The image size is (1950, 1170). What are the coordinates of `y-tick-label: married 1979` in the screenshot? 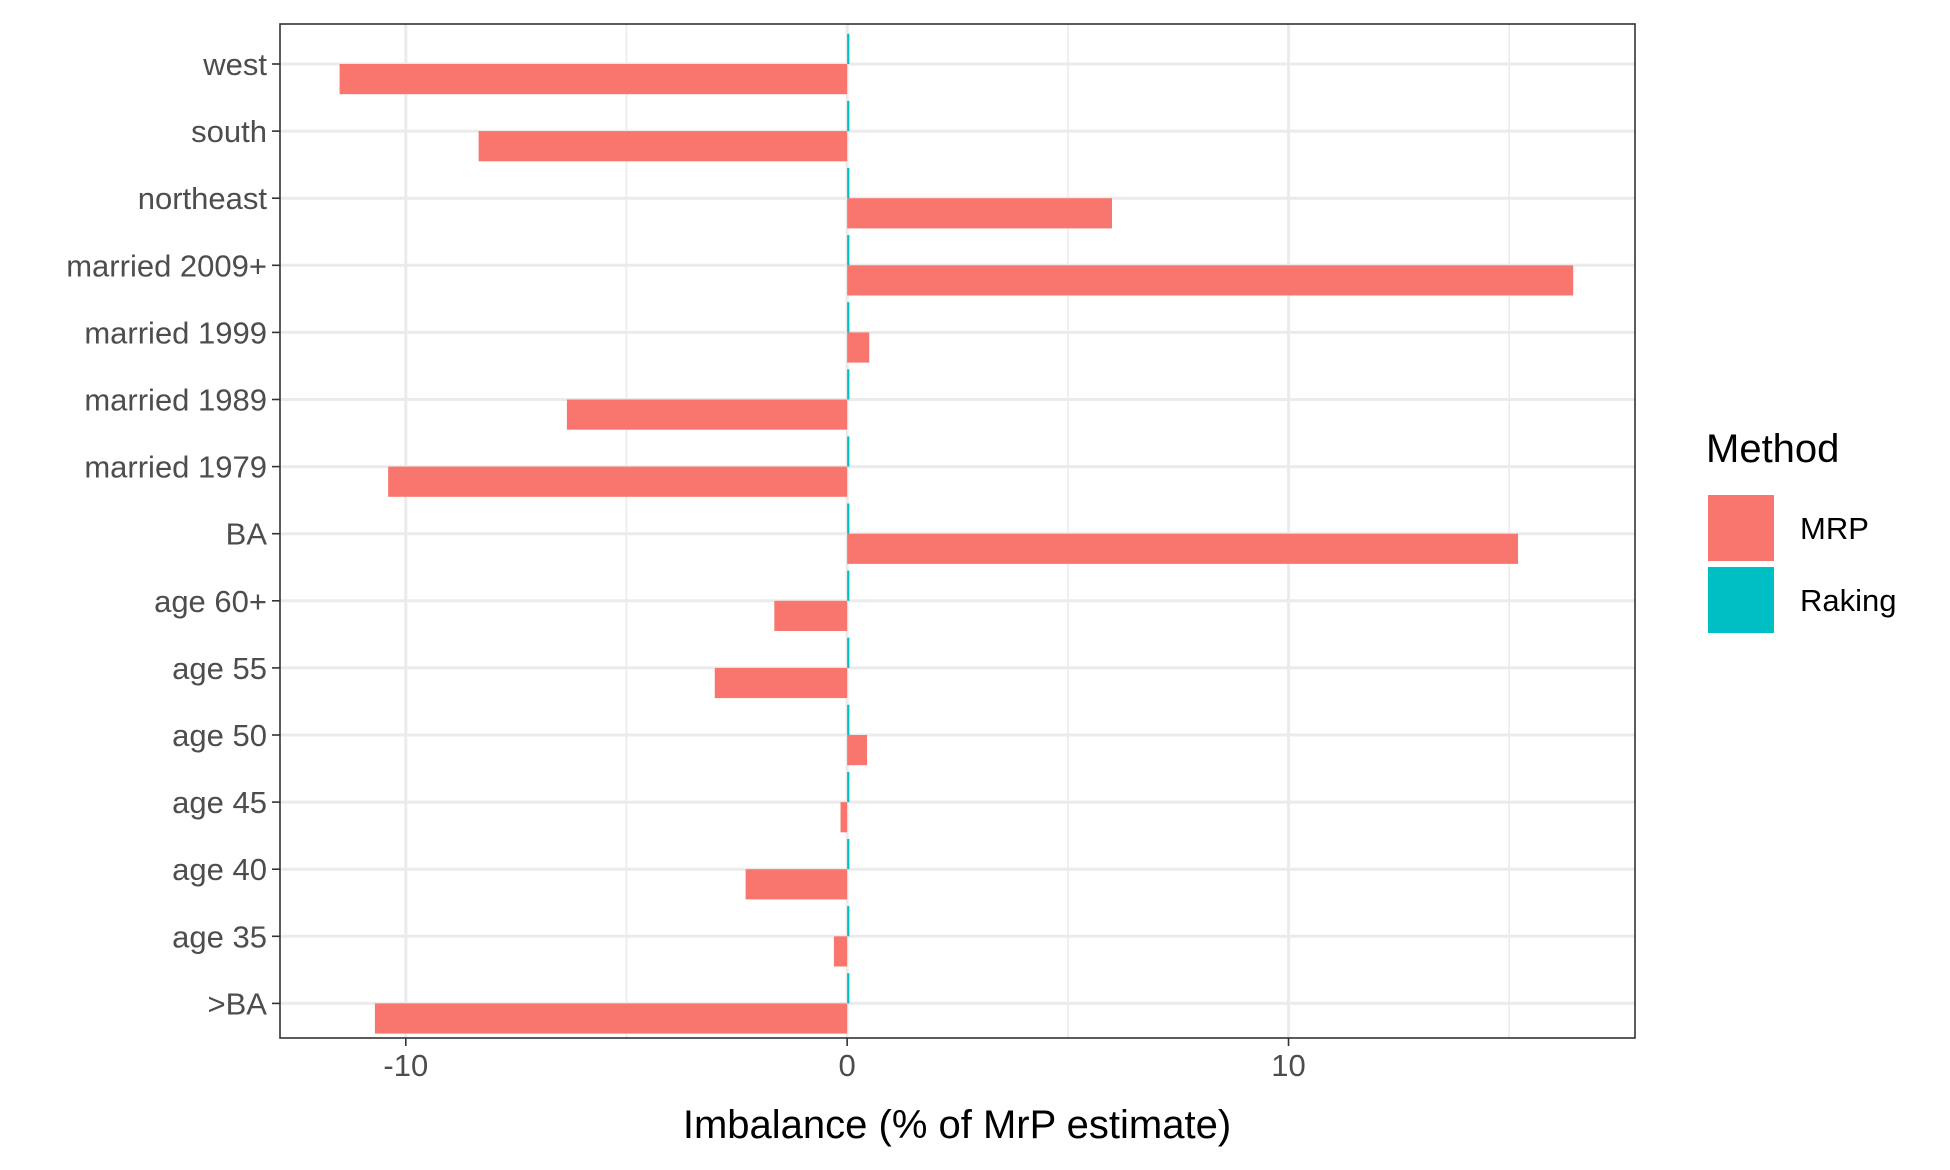 It's located at (175, 467).